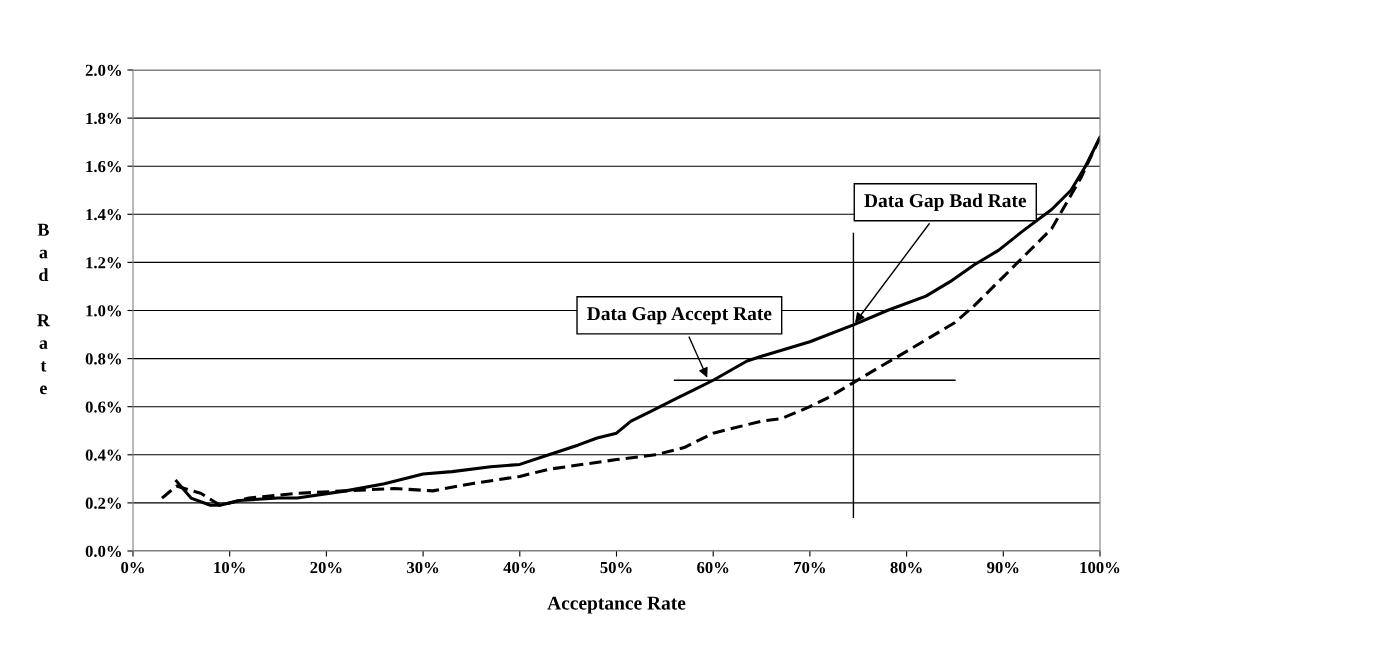  I want to click on x-tick-label: 100%, so click(1100, 567).